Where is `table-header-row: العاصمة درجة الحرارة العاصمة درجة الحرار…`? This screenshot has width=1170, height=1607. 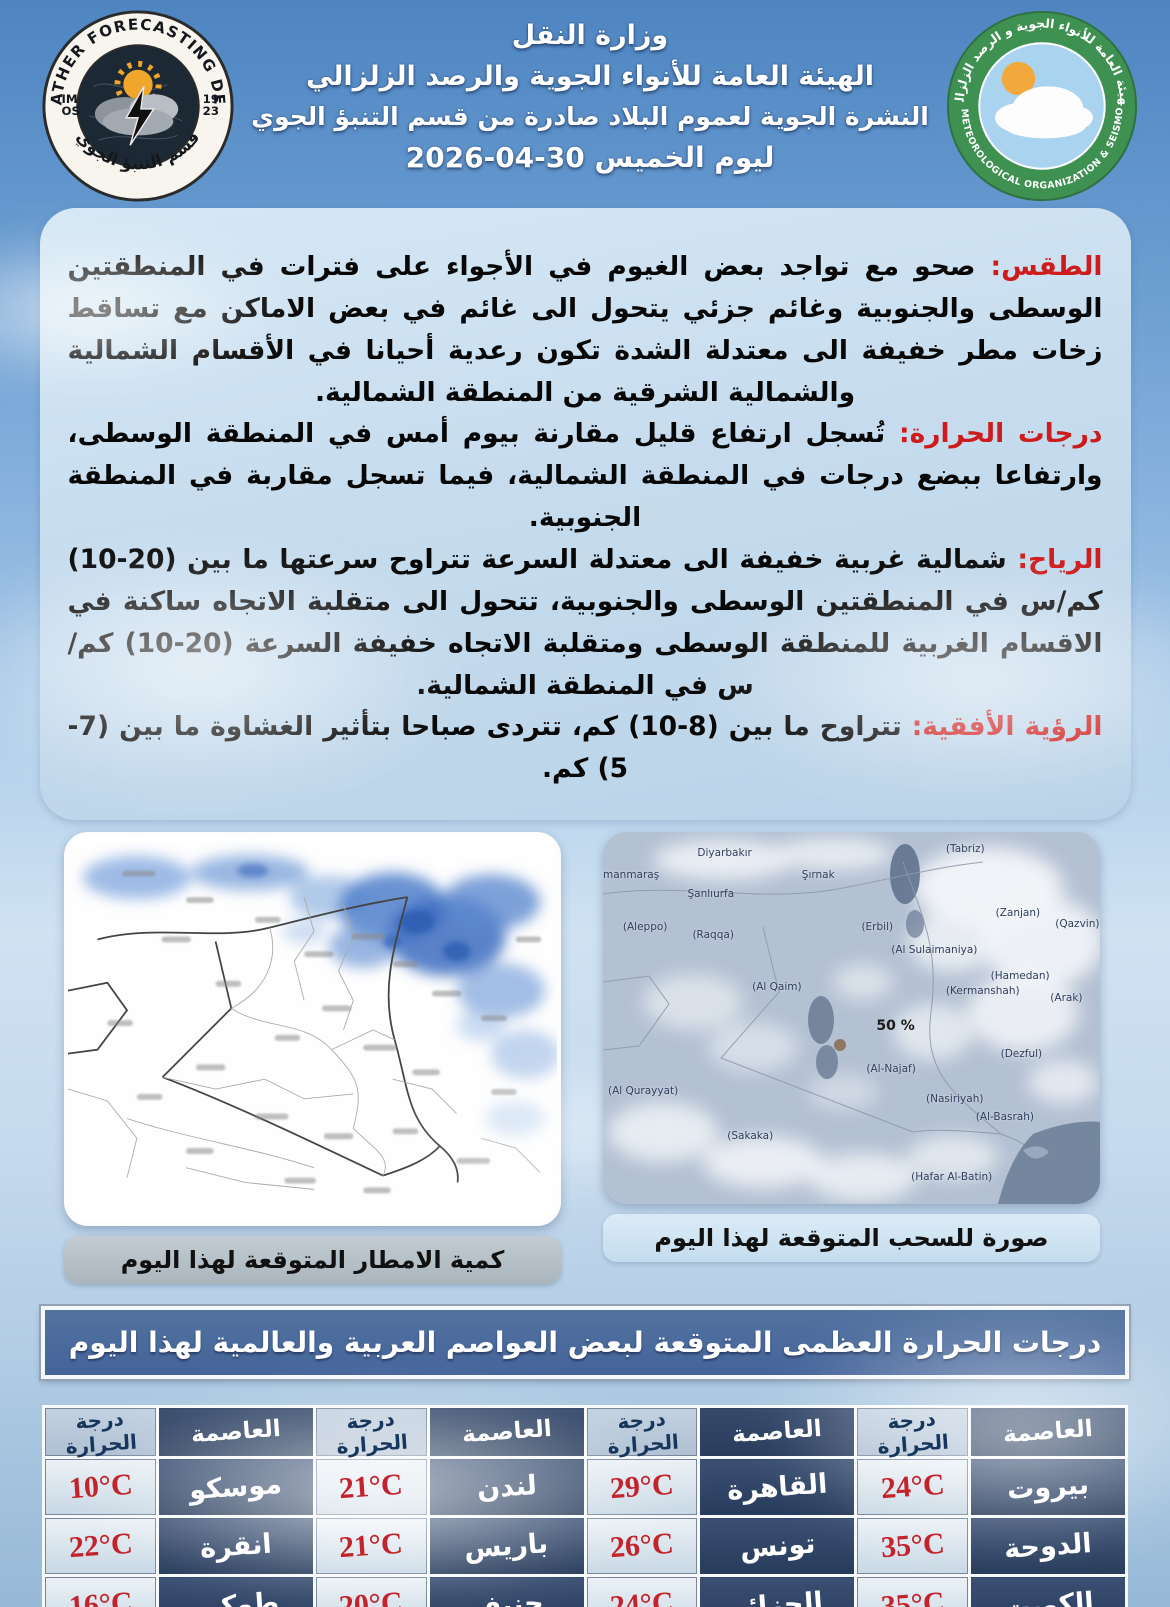
table-header-row: العاصمة درجة الحرارة العاصمة درجة الحرار… is located at coordinates (585, 1432).